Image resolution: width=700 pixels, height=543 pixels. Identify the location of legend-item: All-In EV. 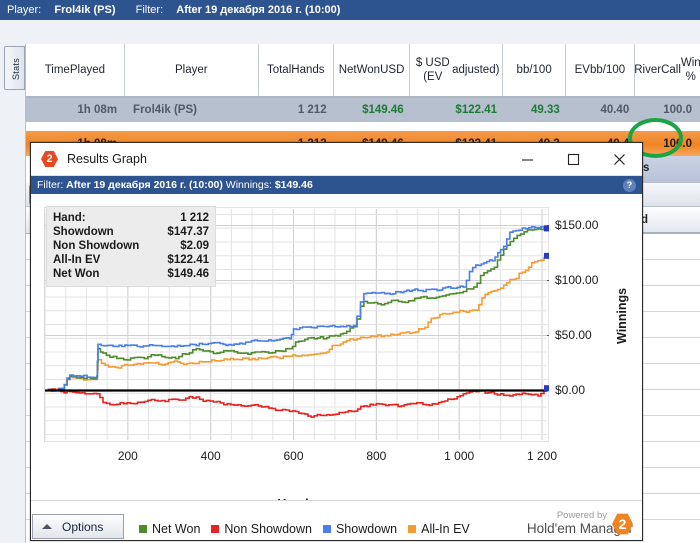
(439, 529).